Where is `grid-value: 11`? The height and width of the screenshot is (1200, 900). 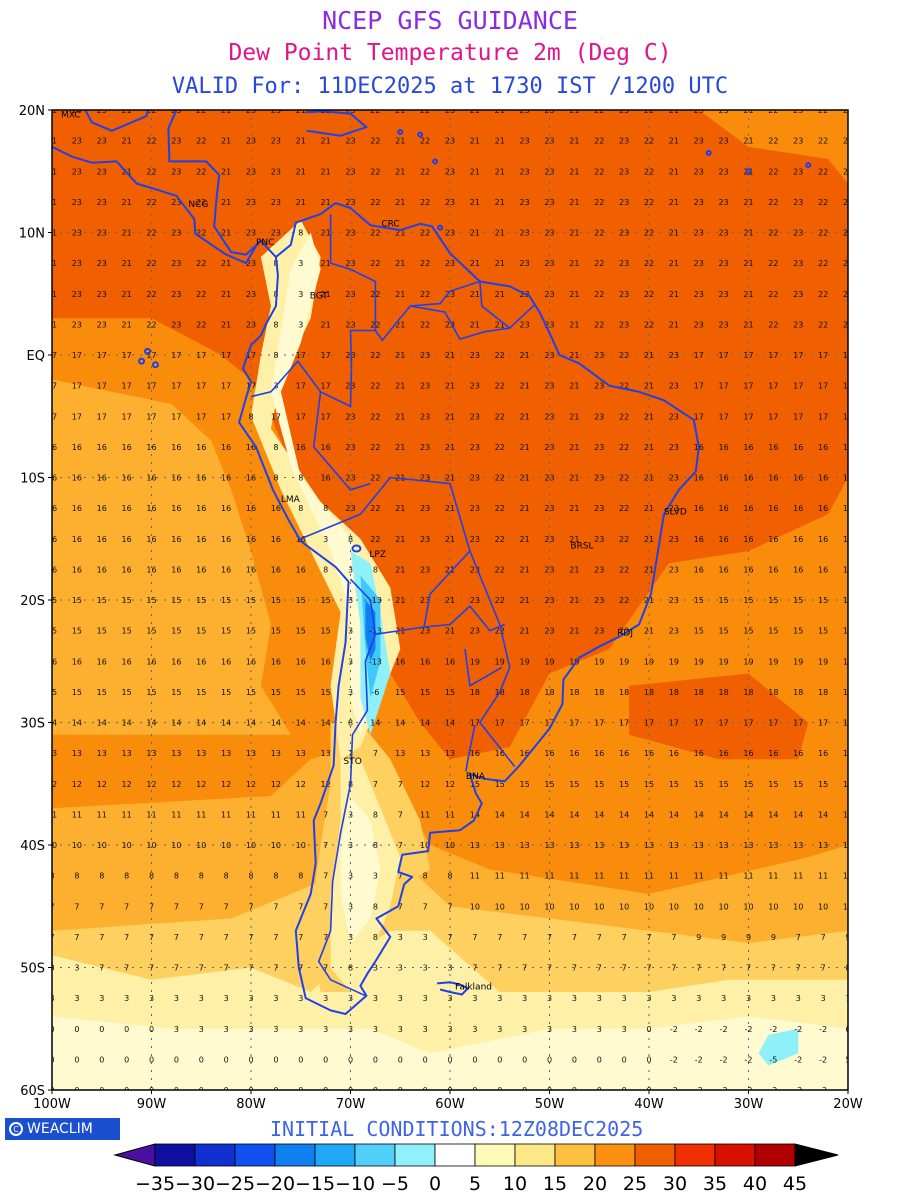 grid-value: 11 is located at coordinates (276, 814).